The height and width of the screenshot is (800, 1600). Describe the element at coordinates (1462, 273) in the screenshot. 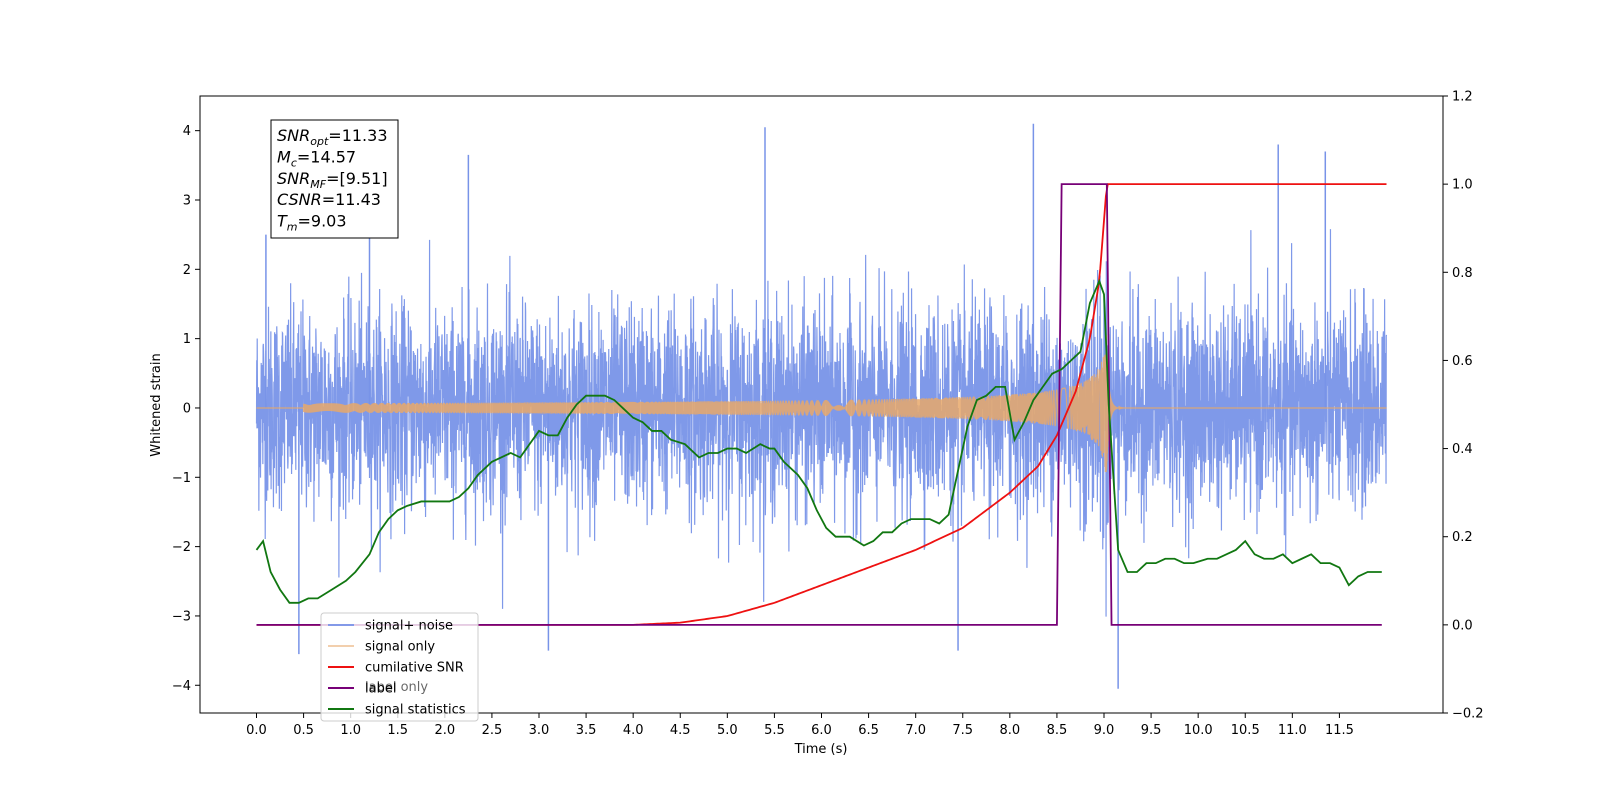

I see `y2-tick-label: 0.8` at that location.